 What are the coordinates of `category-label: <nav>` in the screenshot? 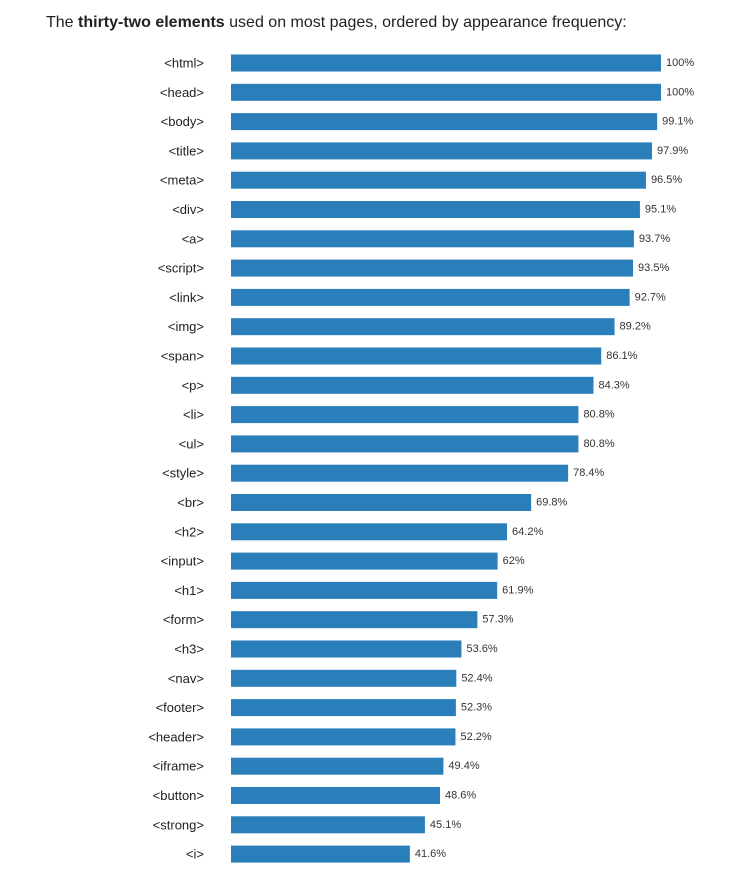 It's located at (186, 678).